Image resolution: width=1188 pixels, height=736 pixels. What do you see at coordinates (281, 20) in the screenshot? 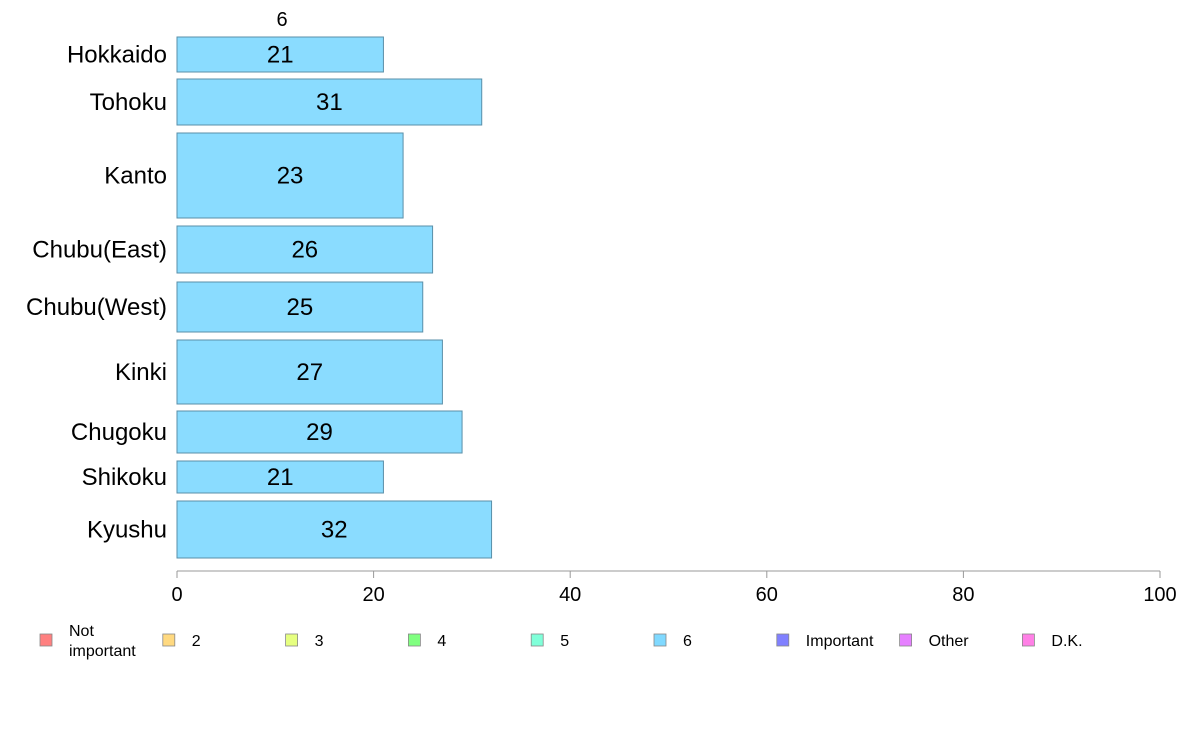
I see `column-label: 6` at bounding box center [281, 20].